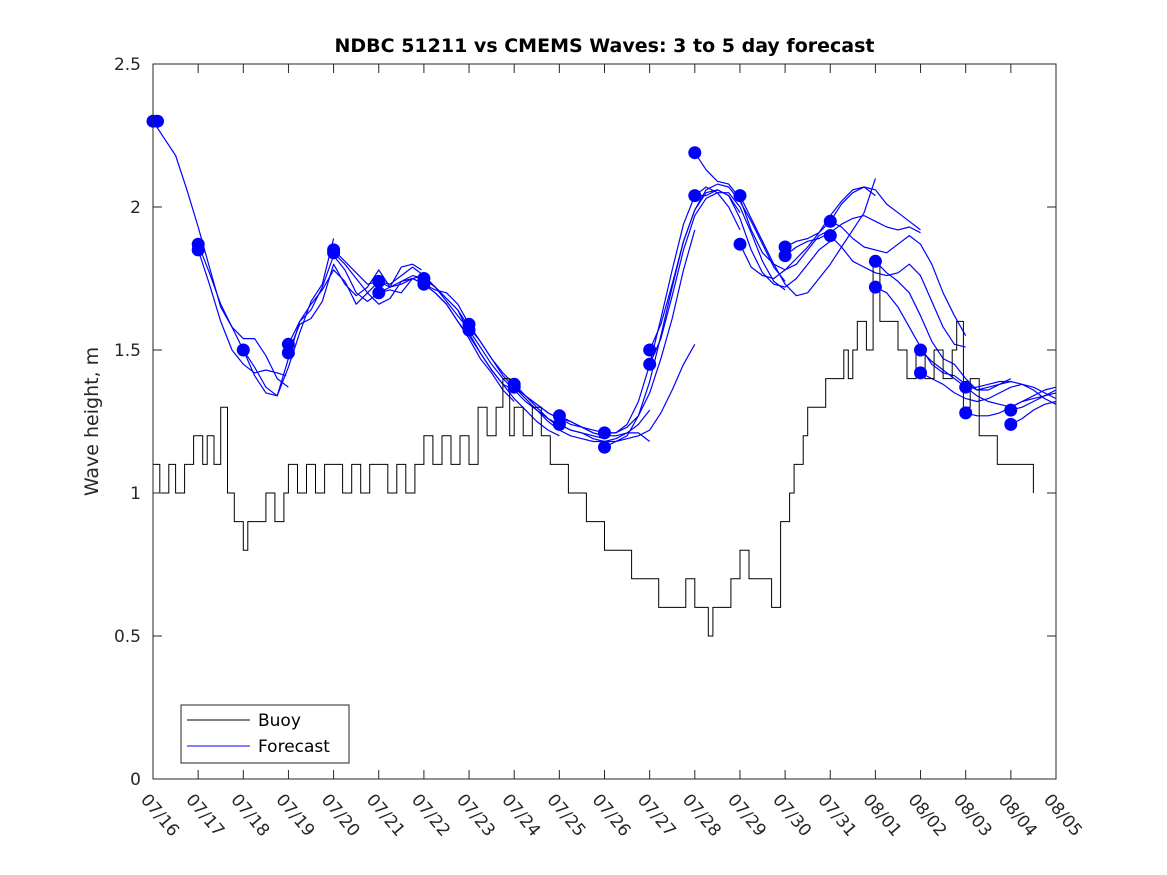 The width and height of the screenshot is (1167, 875). I want to click on legend-label-forecast: Forecast, so click(294, 747).